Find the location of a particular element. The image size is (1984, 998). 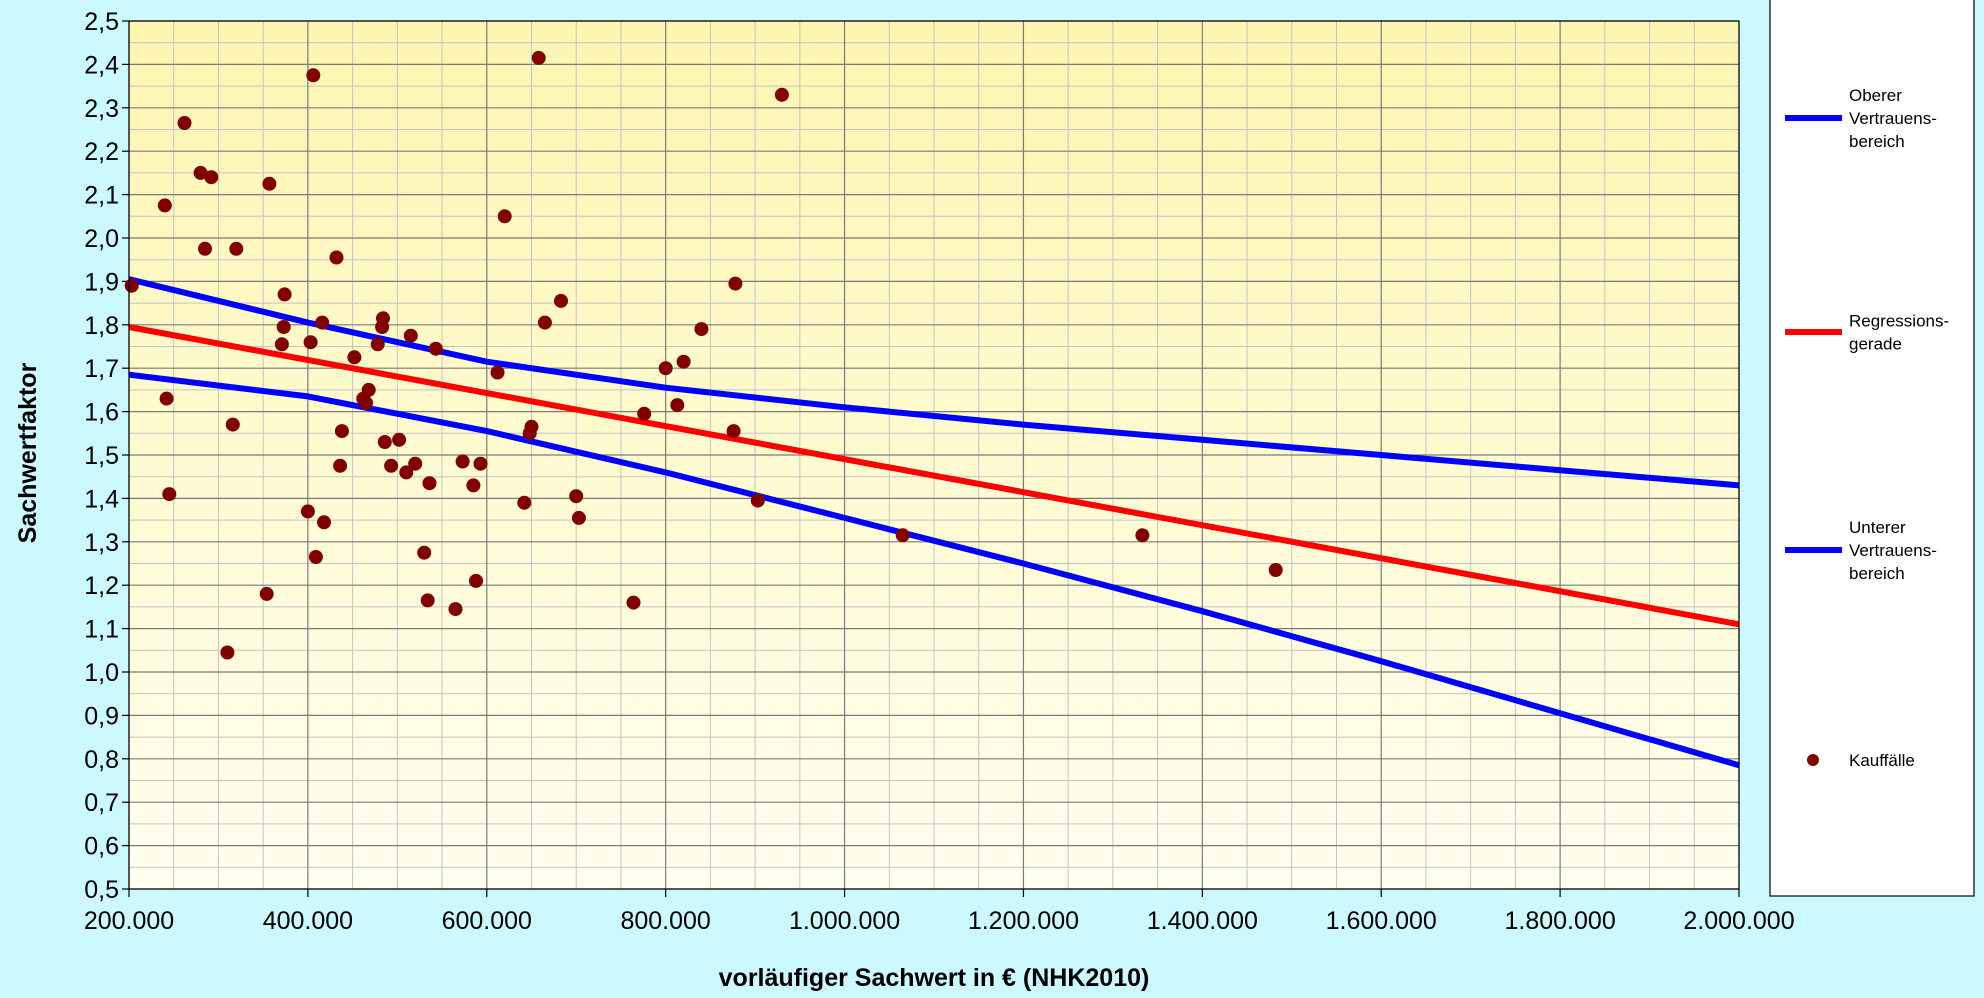

y-tick-label: 2,1 is located at coordinates (101, 196).